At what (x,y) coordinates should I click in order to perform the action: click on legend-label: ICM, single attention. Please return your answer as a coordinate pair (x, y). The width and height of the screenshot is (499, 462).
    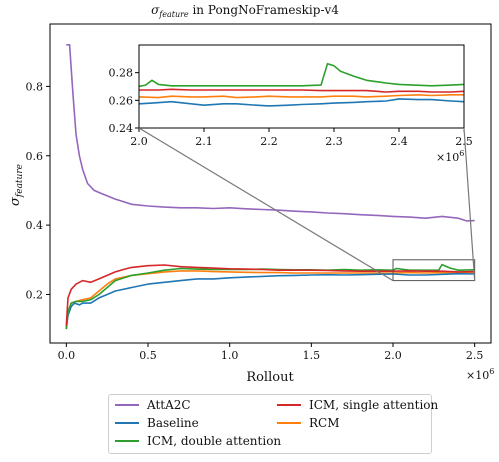
    Looking at the image, I should click on (374, 405).